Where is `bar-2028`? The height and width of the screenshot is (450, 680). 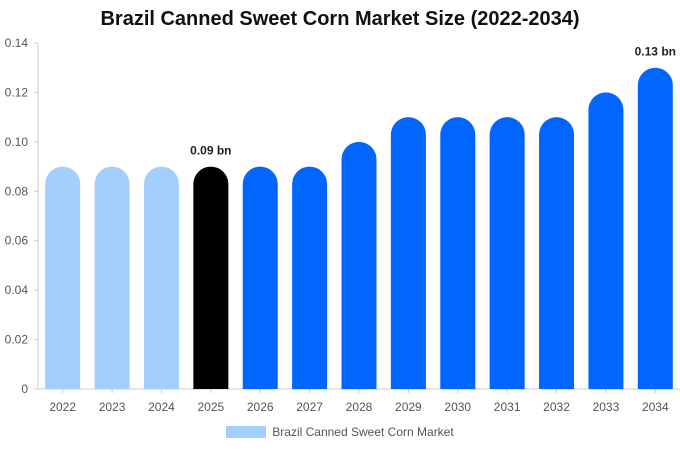
bar-2028 is located at coordinates (359, 265).